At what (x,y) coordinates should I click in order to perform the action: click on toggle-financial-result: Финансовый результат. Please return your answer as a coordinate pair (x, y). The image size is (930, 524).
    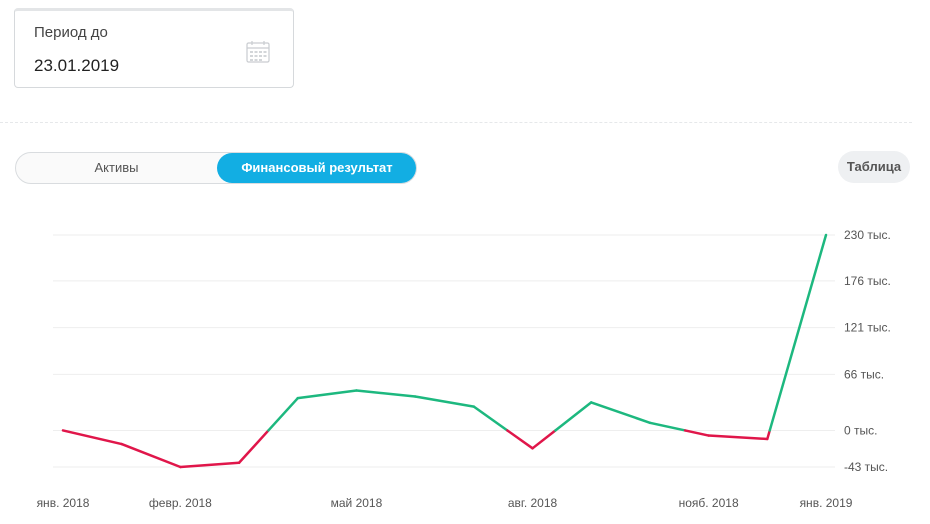
    Looking at the image, I should click on (316, 168).